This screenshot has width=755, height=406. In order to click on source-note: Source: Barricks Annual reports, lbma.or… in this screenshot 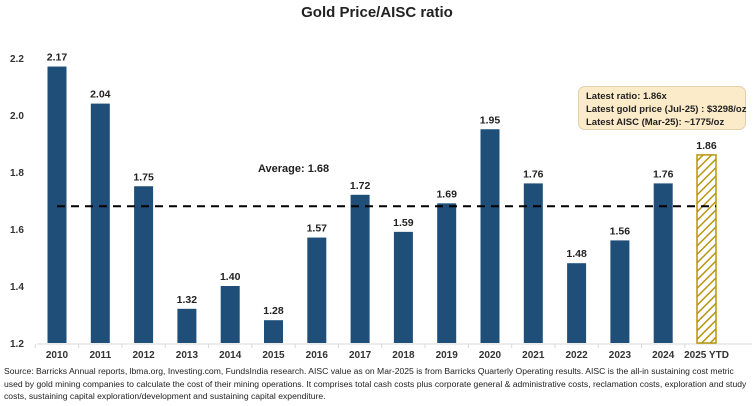, I will do `click(375, 383)`.